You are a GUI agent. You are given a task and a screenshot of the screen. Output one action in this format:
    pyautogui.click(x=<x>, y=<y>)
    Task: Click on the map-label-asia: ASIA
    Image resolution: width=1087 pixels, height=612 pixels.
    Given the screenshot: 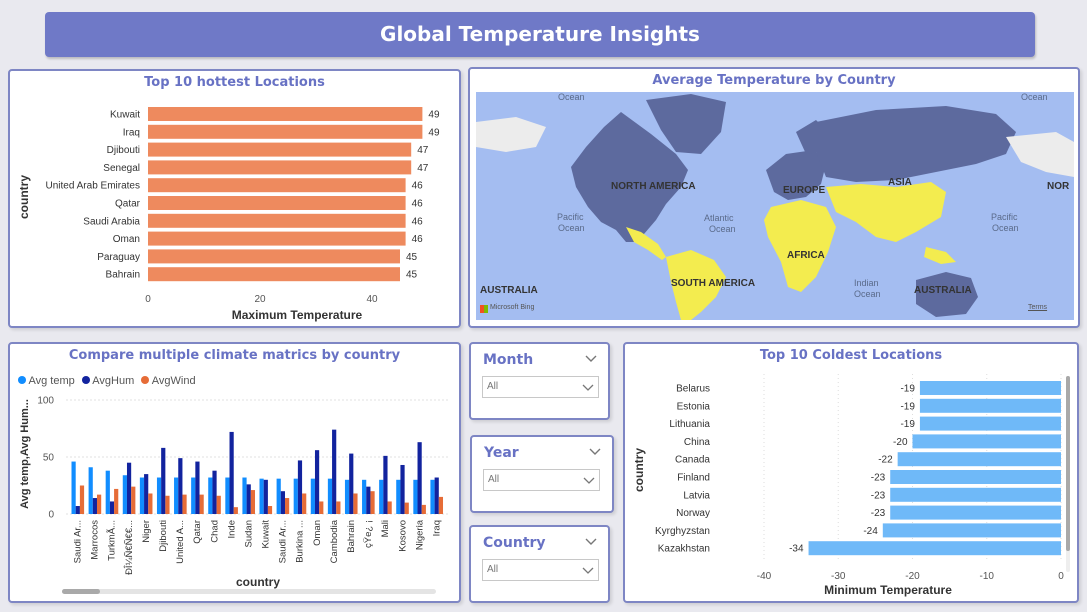 What is the action you would take?
    pyautogui.click(x=900, y=182)
    